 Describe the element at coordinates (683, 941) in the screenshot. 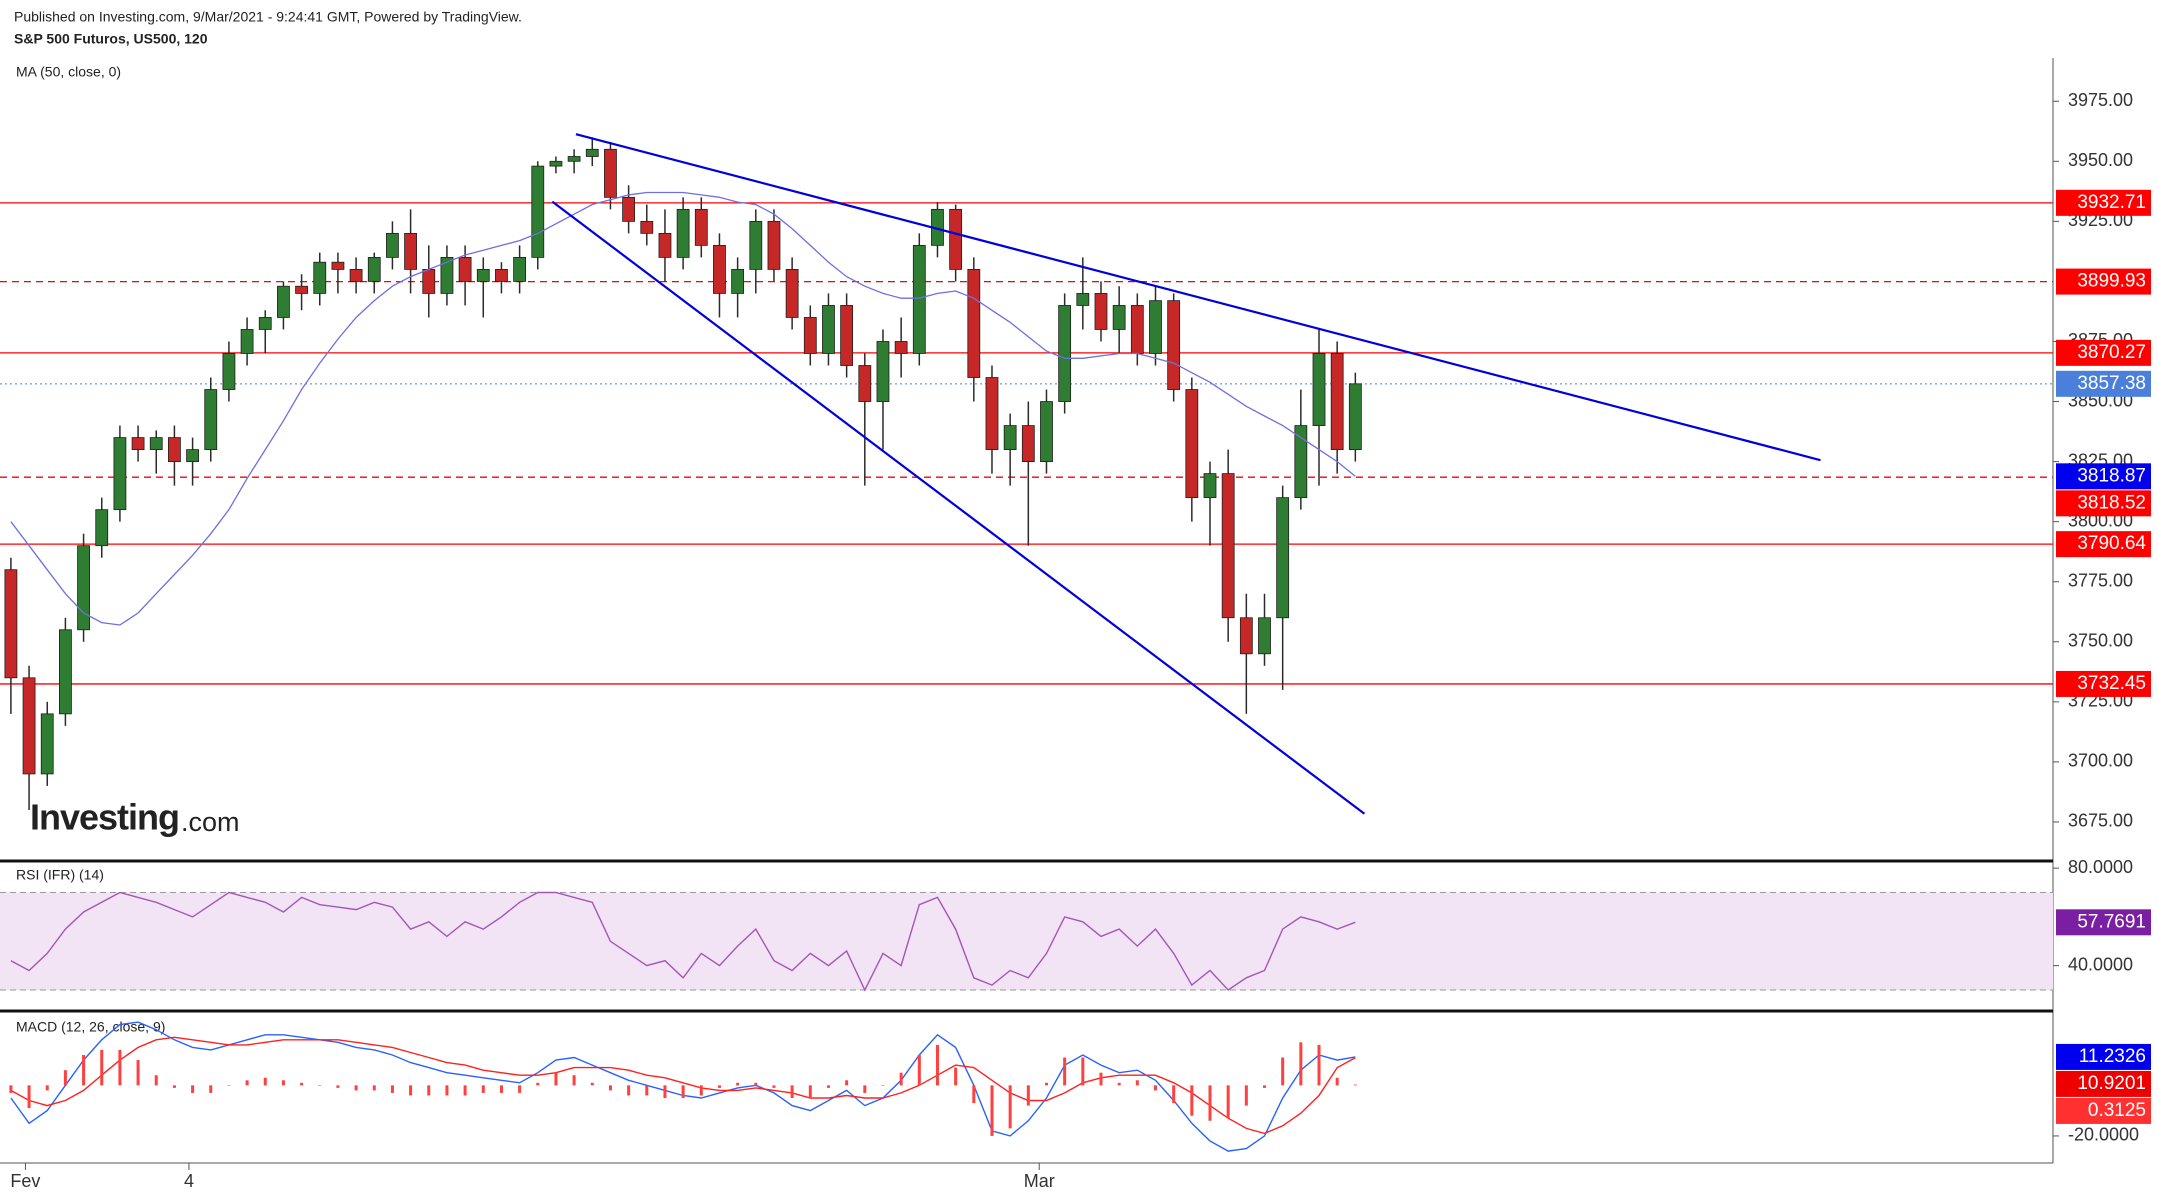

I see `rsi-line` at that location.